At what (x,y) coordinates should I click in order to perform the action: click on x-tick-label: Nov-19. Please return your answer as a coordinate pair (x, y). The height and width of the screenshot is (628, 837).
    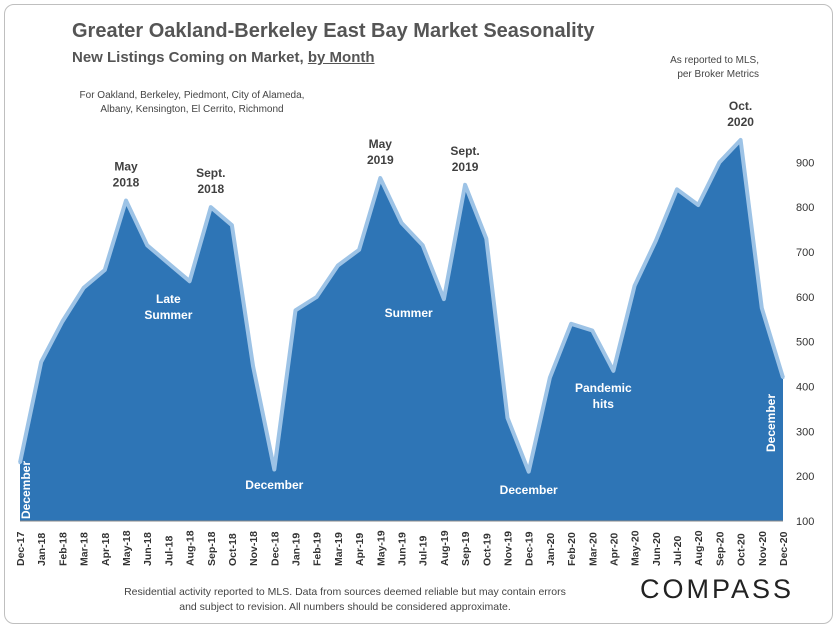
    Looking at the image, I should click on (509, 548).